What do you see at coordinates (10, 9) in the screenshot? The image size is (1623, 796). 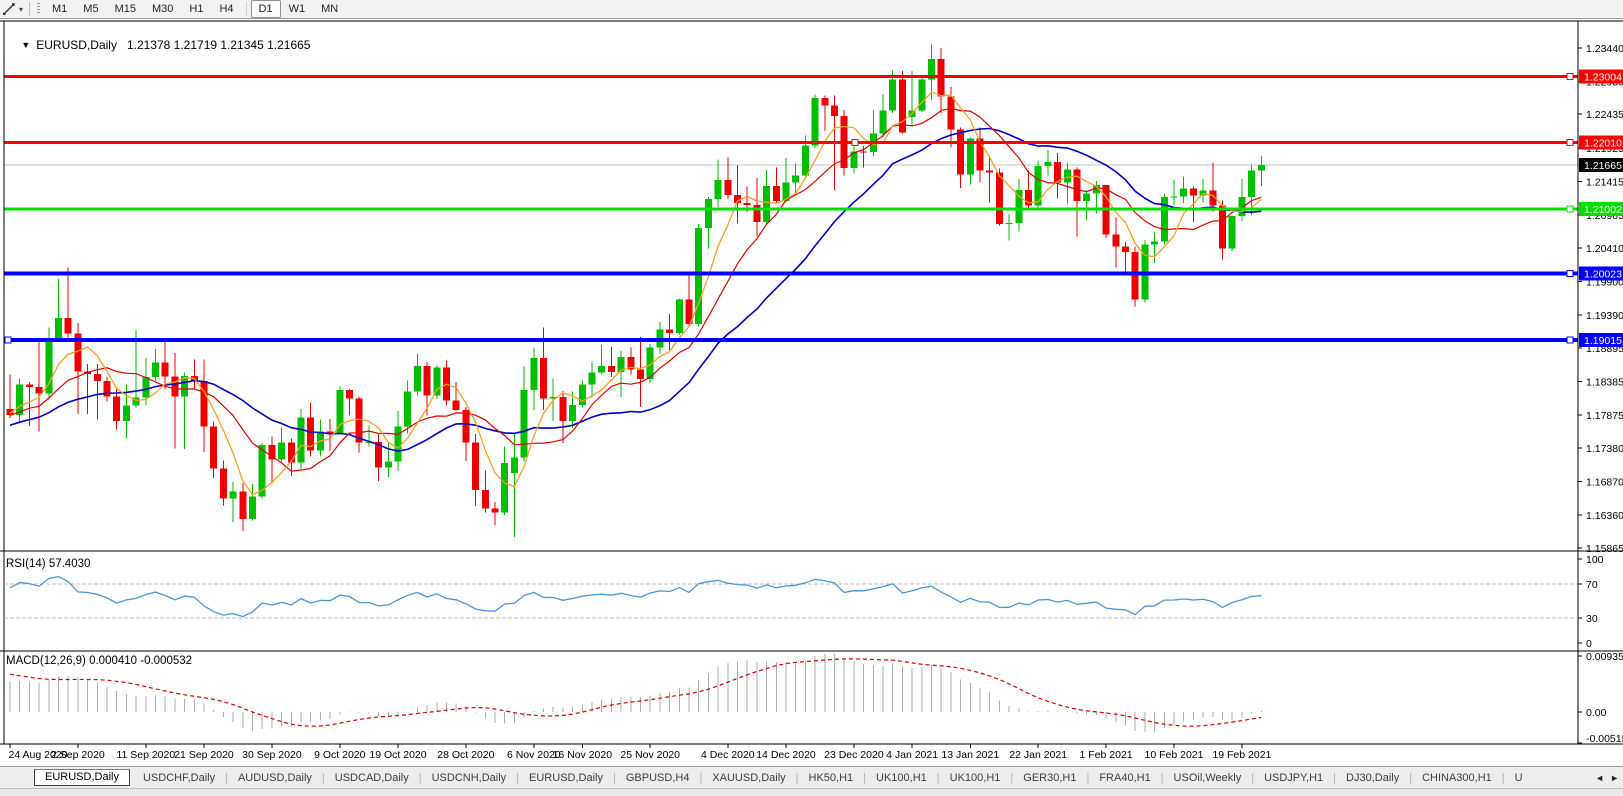 I see `cursor-tool-icon` at bounding box center [10, 9].